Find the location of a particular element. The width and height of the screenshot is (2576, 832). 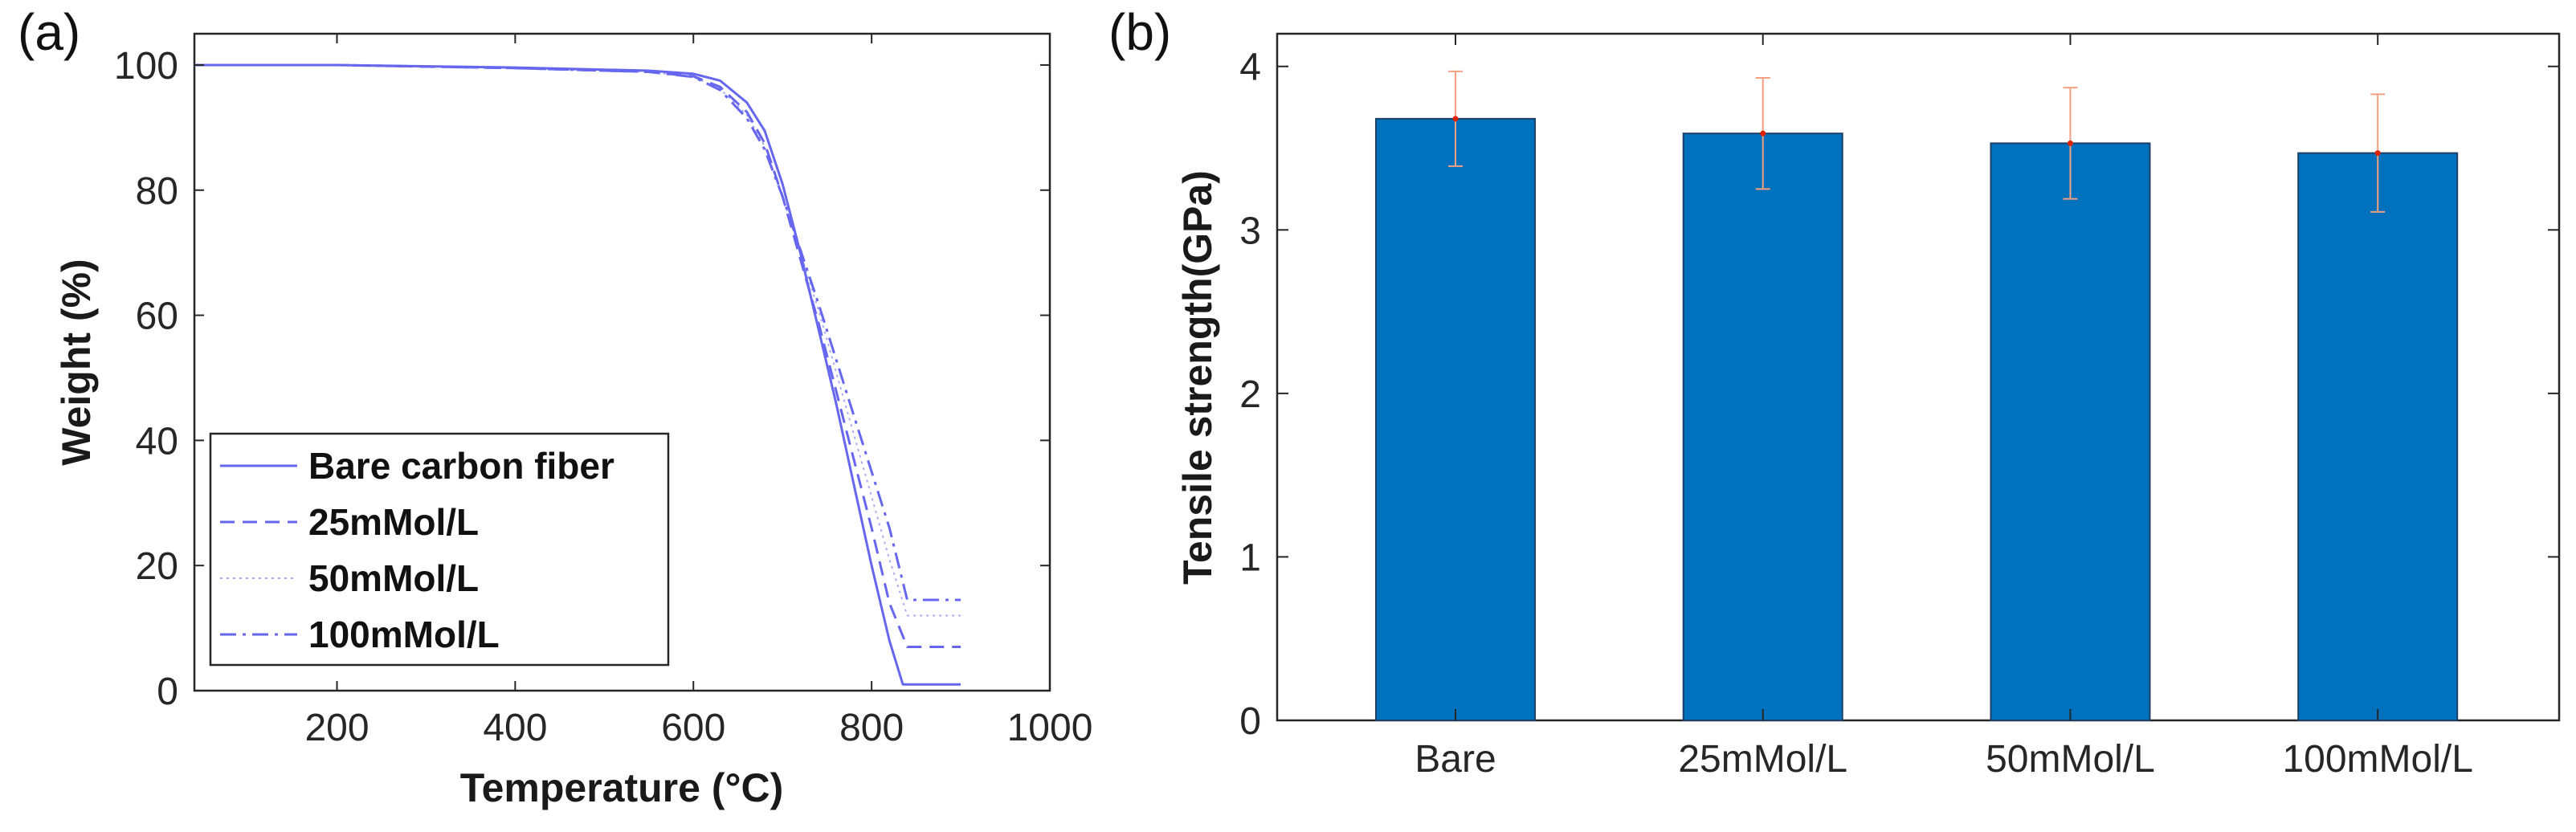

tensile-category-label: 25mMol/L is located at coordinates (1762, 759).